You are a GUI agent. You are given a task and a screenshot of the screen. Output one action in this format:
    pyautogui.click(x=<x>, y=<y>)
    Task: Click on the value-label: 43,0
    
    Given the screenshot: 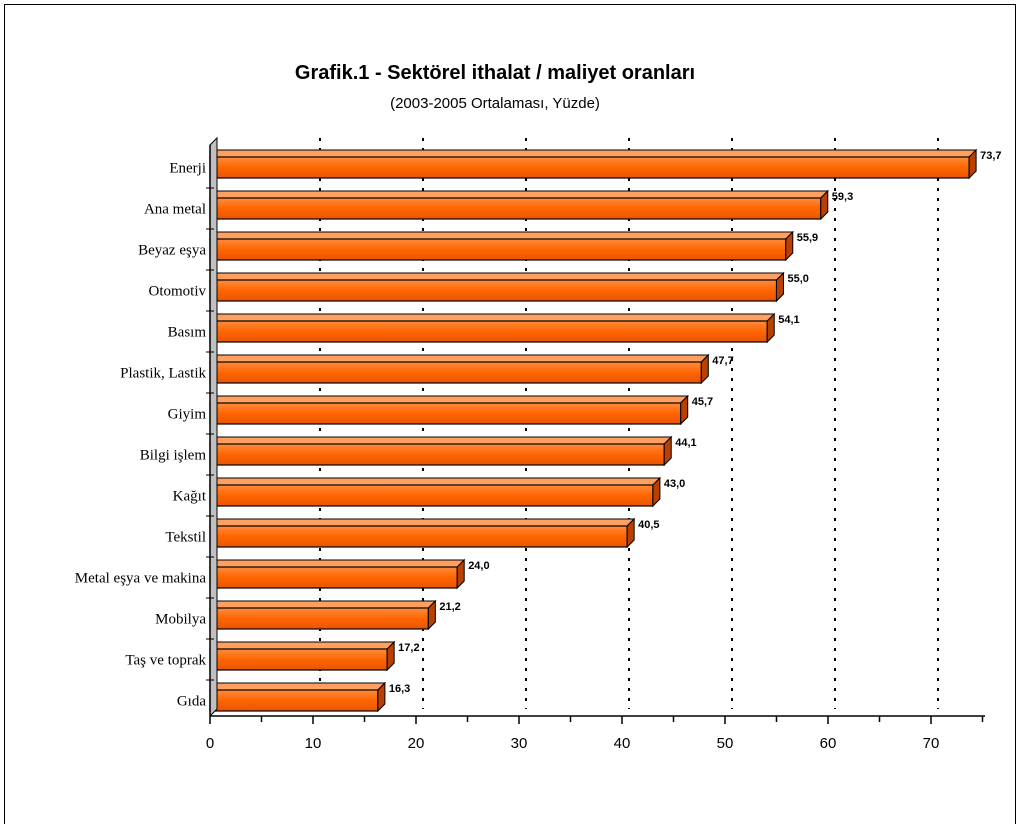 What is the action you would take?
    pyautogui.click(x=674, y=484)
    